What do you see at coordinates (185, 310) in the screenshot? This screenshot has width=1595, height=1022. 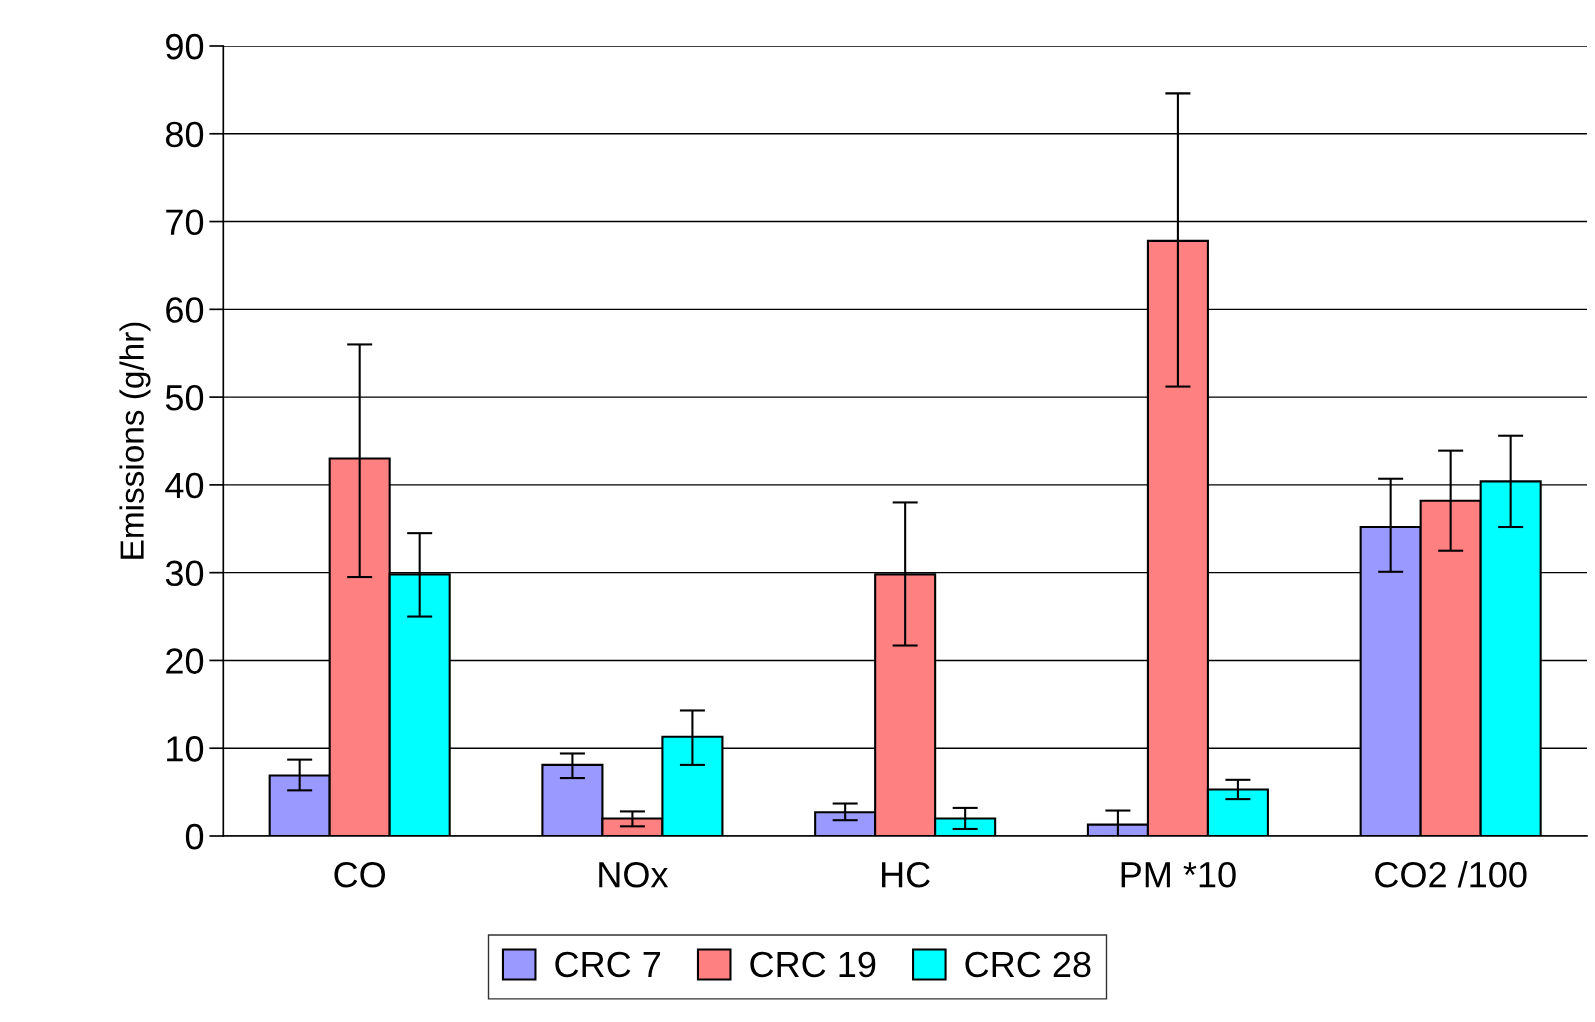 I see `y-tick-label: 60` at bounding box center [185, 310].